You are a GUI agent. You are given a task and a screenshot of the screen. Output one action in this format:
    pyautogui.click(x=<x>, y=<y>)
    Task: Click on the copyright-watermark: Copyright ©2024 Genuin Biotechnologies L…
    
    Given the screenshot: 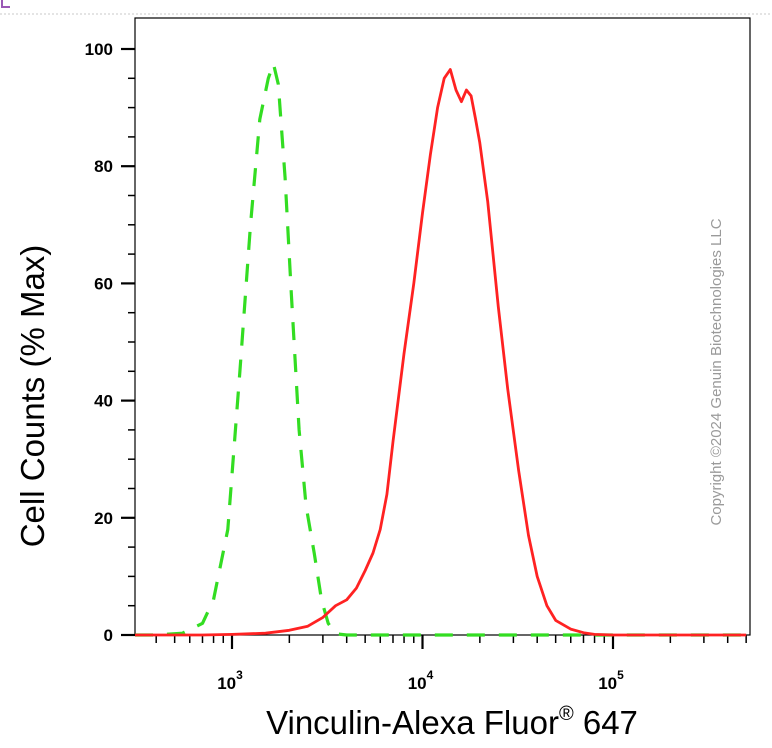 What is the action you would take?
    pyautogui.click(x=716, y=371)
    